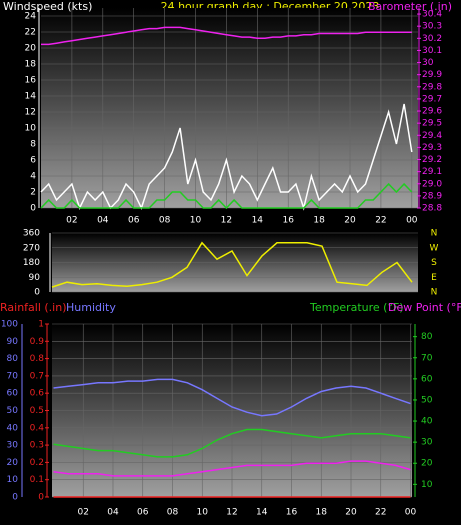  What do you see at coordinates (432, 196) in the screenshot?
I see `y2-tick-label: 28.9` at bounding box center [432, 196].